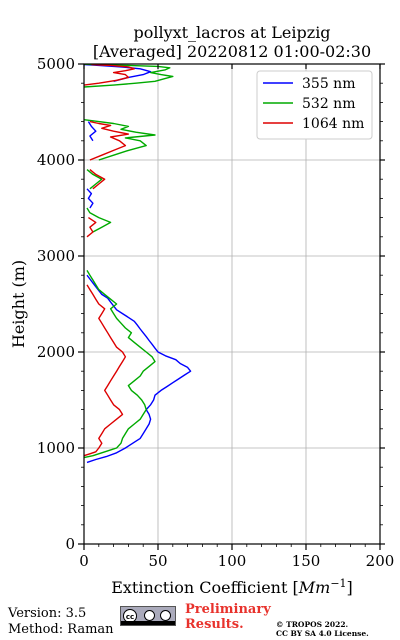 The image size is (400, 640). Describe the element at coordinates (306, 561) in the screenshot. I see `x-tick-label: 150` at that location.